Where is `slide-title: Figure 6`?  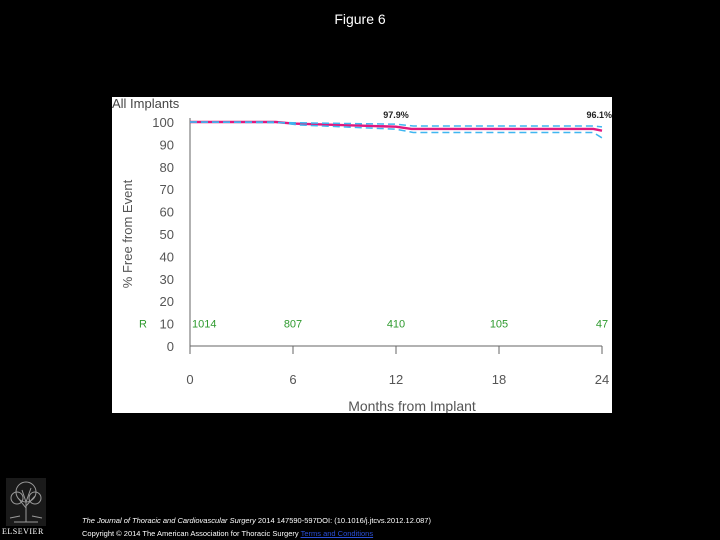
slide-title: Figure 6 is located at coordinates (360, 19).